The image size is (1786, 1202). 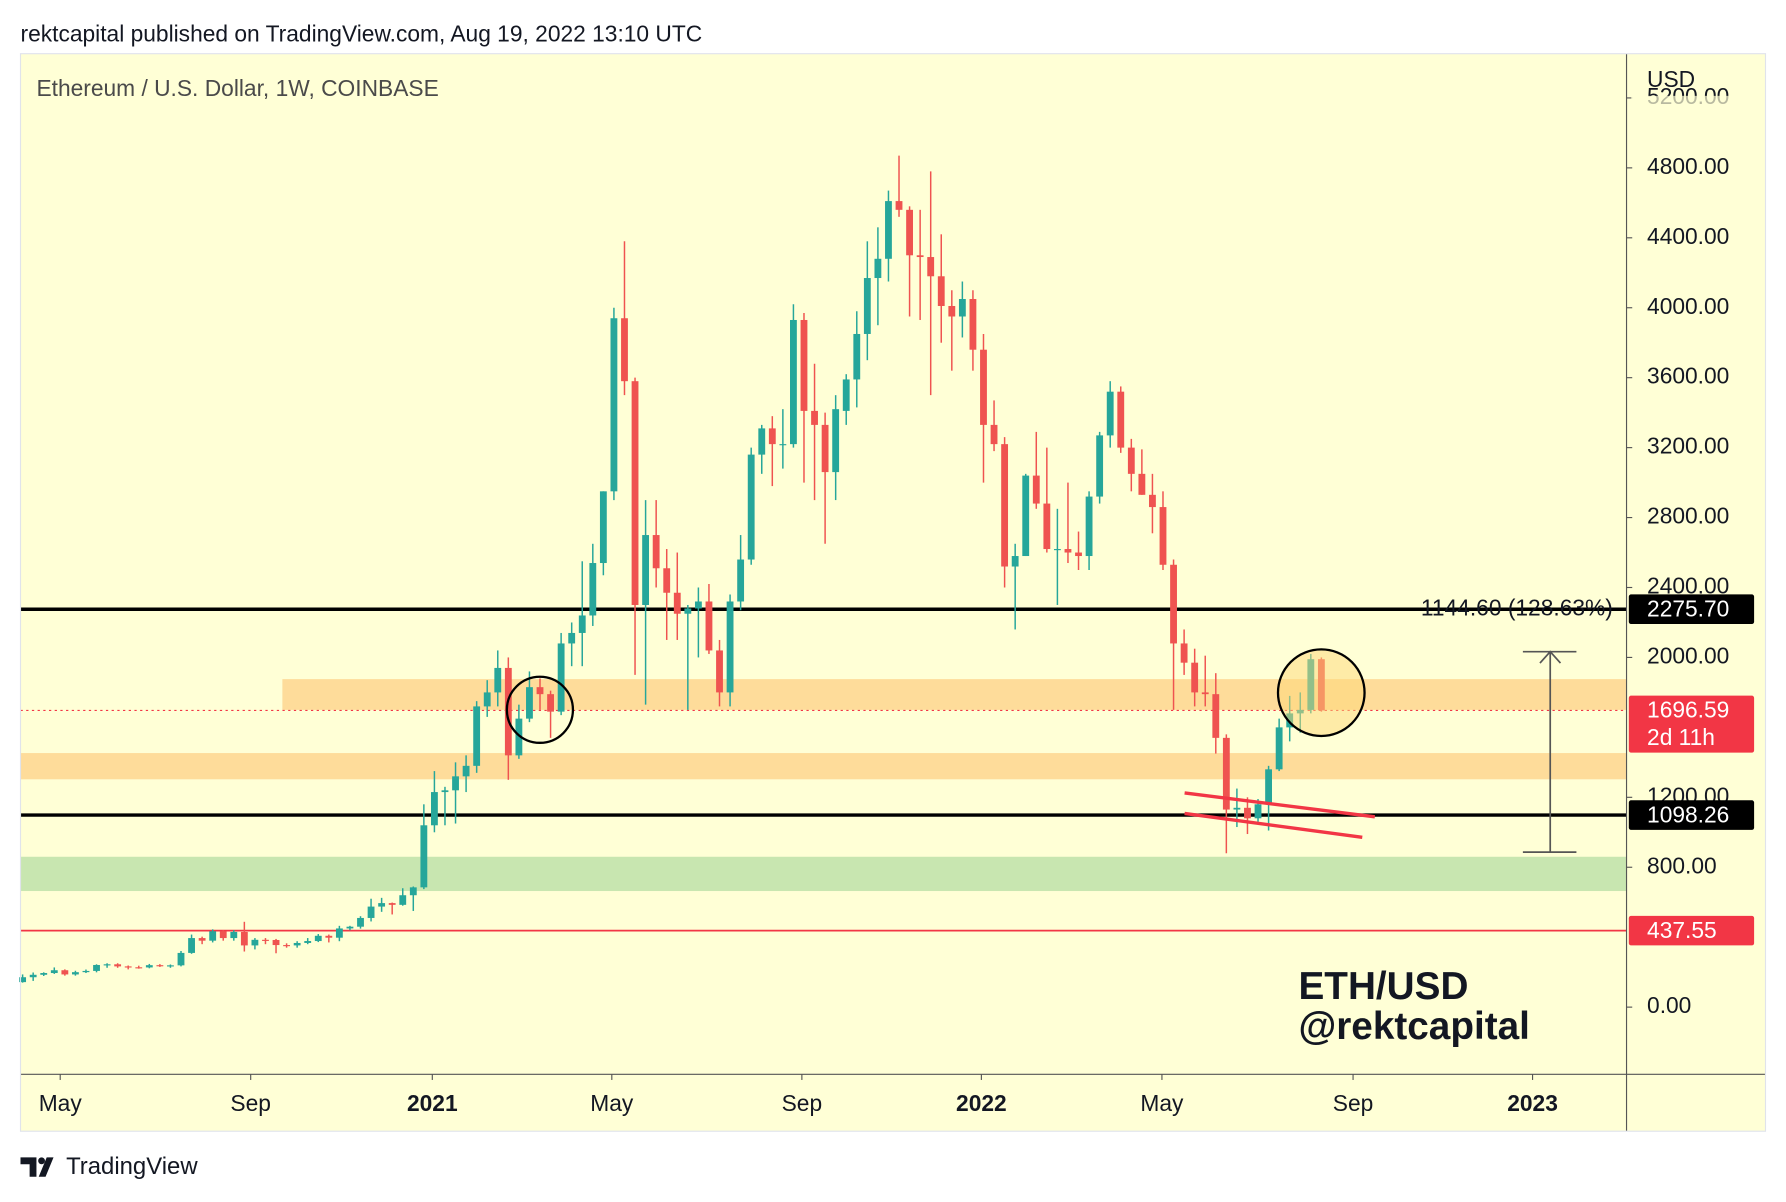 What do you see at coordinates (1517, 608) in the screenshot?
I see `measure-label: 1144.60 (128.63%)` at bounding box center [1517, 608].